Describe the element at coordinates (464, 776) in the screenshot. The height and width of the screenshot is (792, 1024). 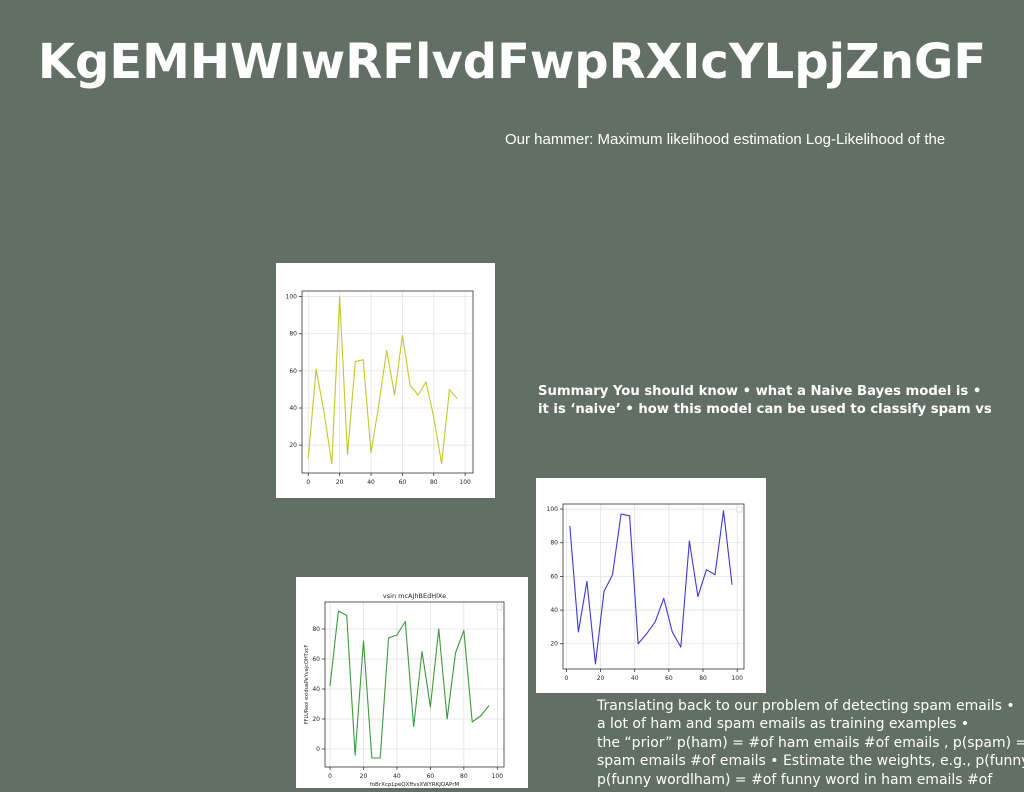
I see `chart-2-xtick-label: 80` at that location.